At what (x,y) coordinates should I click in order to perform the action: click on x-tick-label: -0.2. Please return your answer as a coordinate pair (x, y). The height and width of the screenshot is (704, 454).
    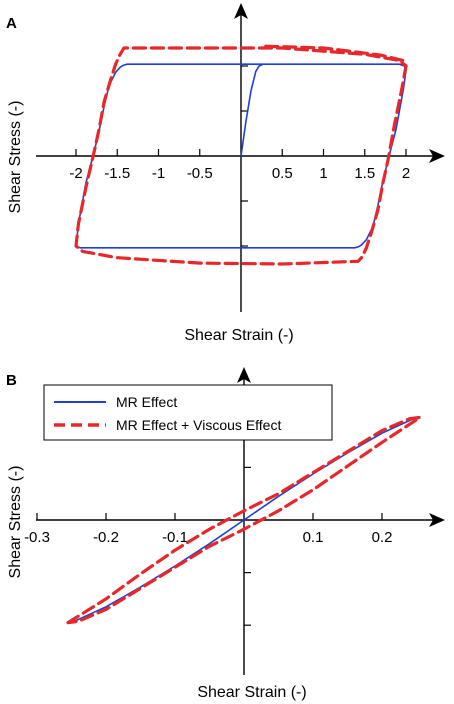
    Looking at the image, I should click on (106, 537).